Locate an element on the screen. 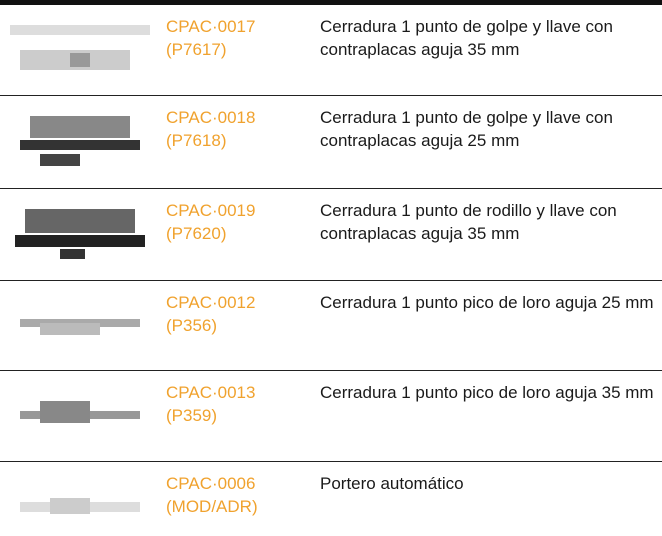 The image size is (662, 536). product-code: CPAC·0019 (P7620) is located at coordinates (210, 222).